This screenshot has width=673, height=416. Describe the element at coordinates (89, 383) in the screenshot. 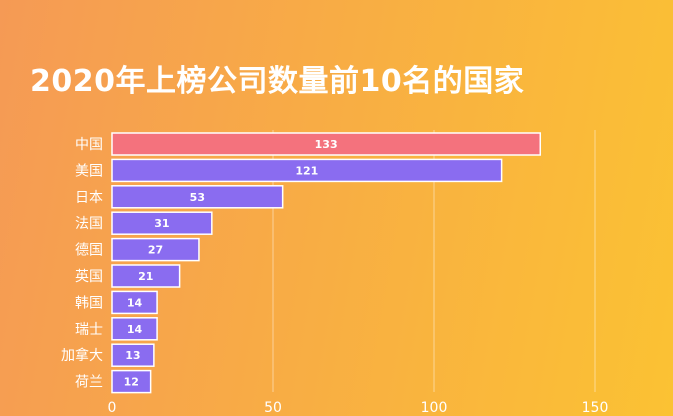

I see `category-label: 荷兰` at that location.